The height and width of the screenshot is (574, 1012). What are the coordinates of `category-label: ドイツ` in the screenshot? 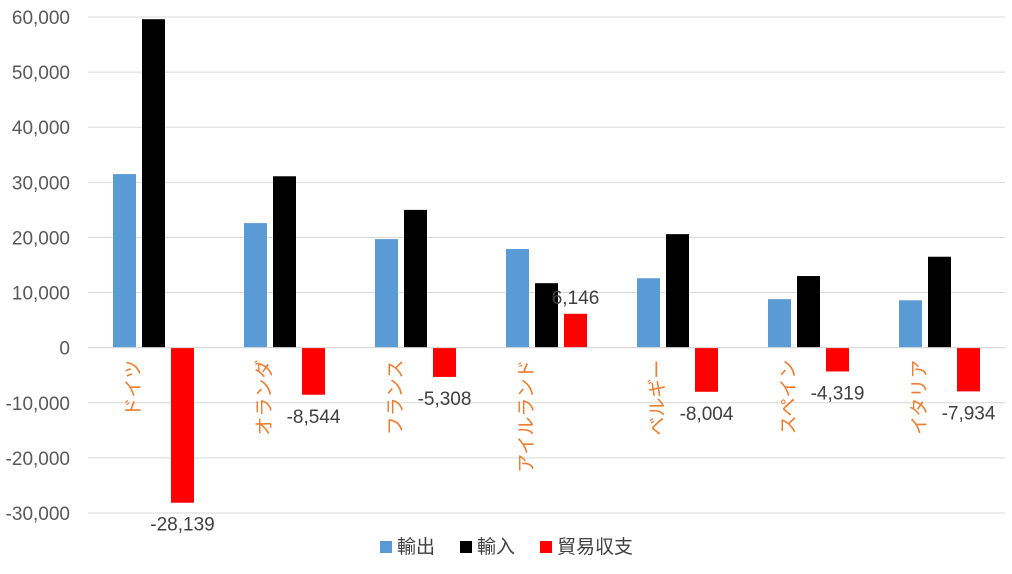 It's located at (134, 388).